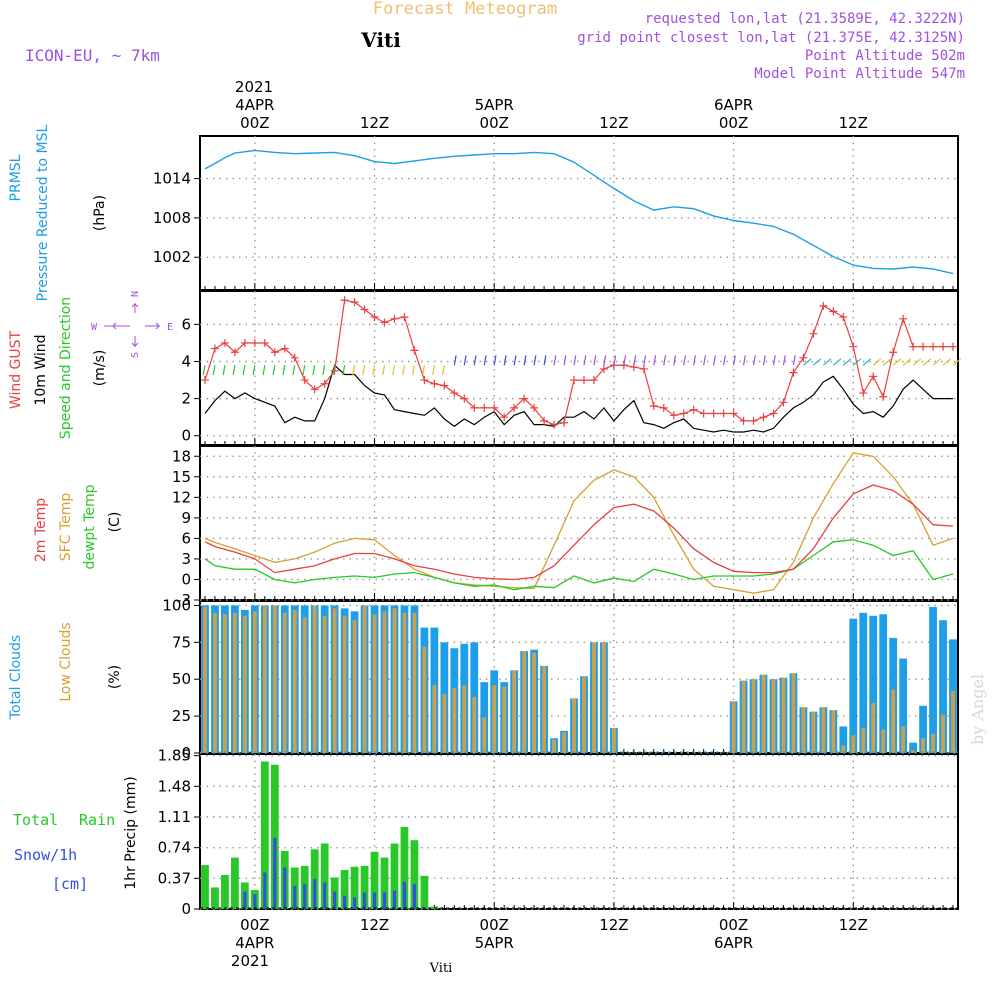  I want to click on temp-label-2m: 2m Temp, so click(41, 530).